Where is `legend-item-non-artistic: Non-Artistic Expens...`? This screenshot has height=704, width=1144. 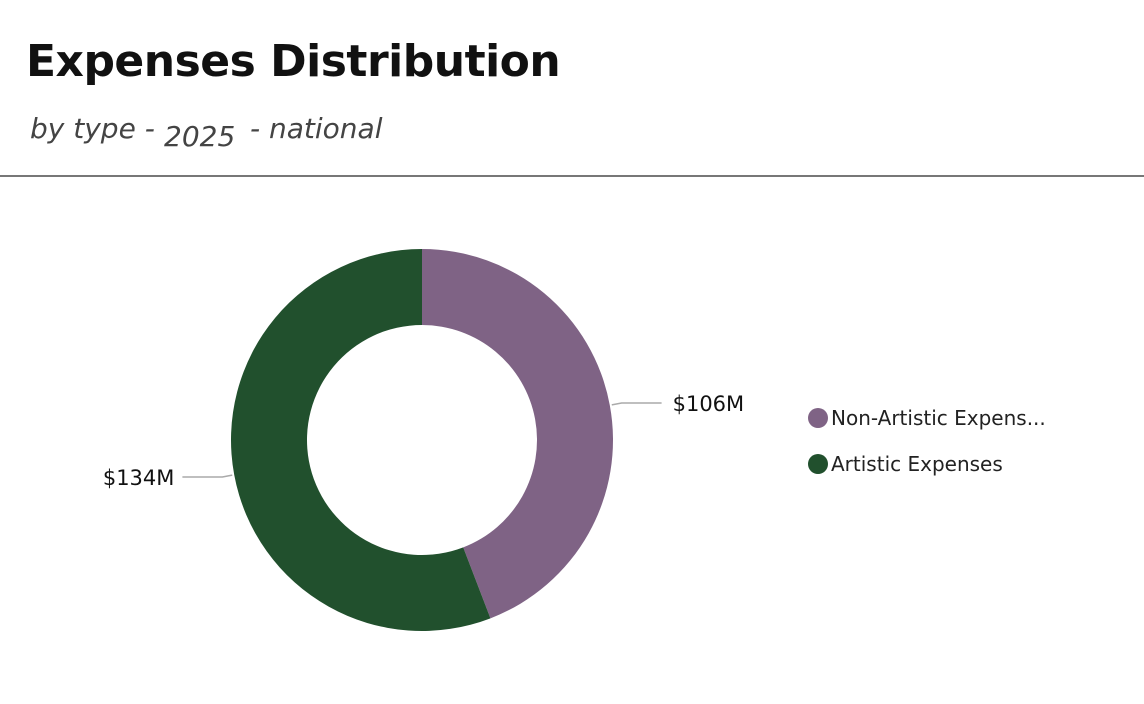
legend-item-non-artistic: Non-Artistic Expens... is located at coordinates (927, 427).